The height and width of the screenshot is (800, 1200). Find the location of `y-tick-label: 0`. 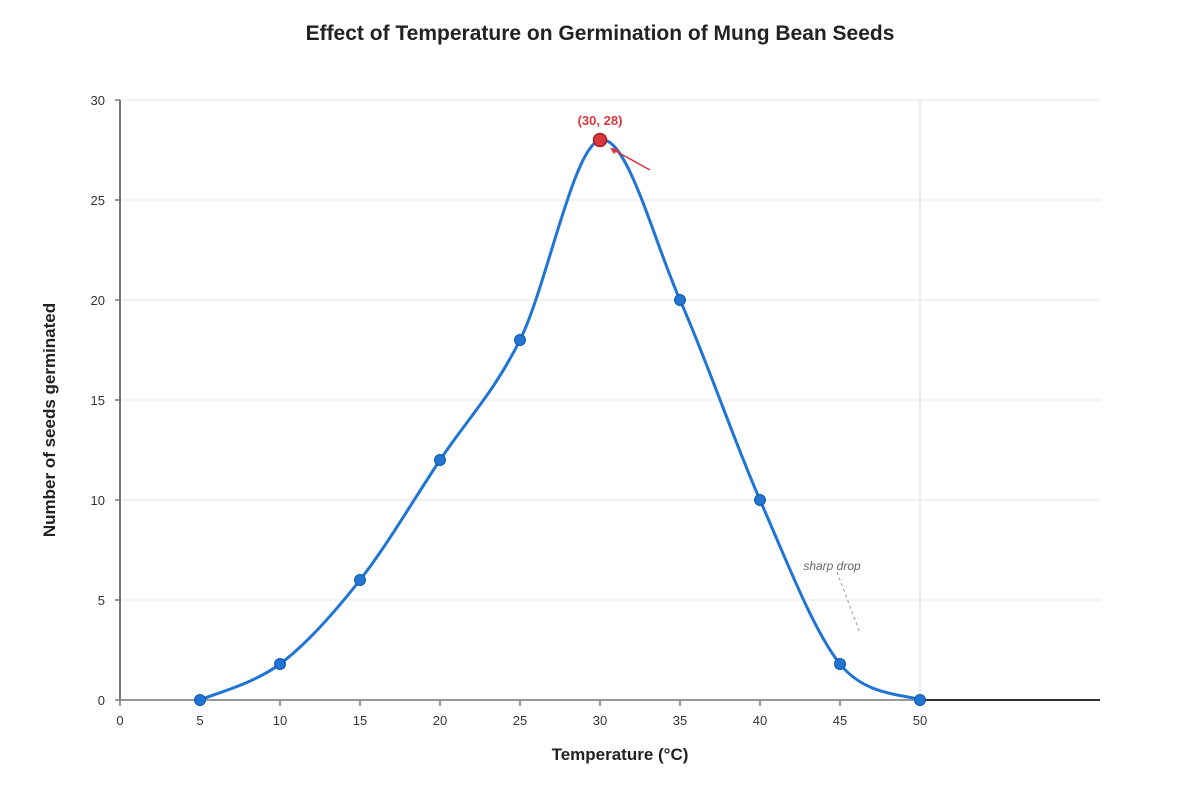

y-tick-label: 0 is located at coordinates (101, 700).